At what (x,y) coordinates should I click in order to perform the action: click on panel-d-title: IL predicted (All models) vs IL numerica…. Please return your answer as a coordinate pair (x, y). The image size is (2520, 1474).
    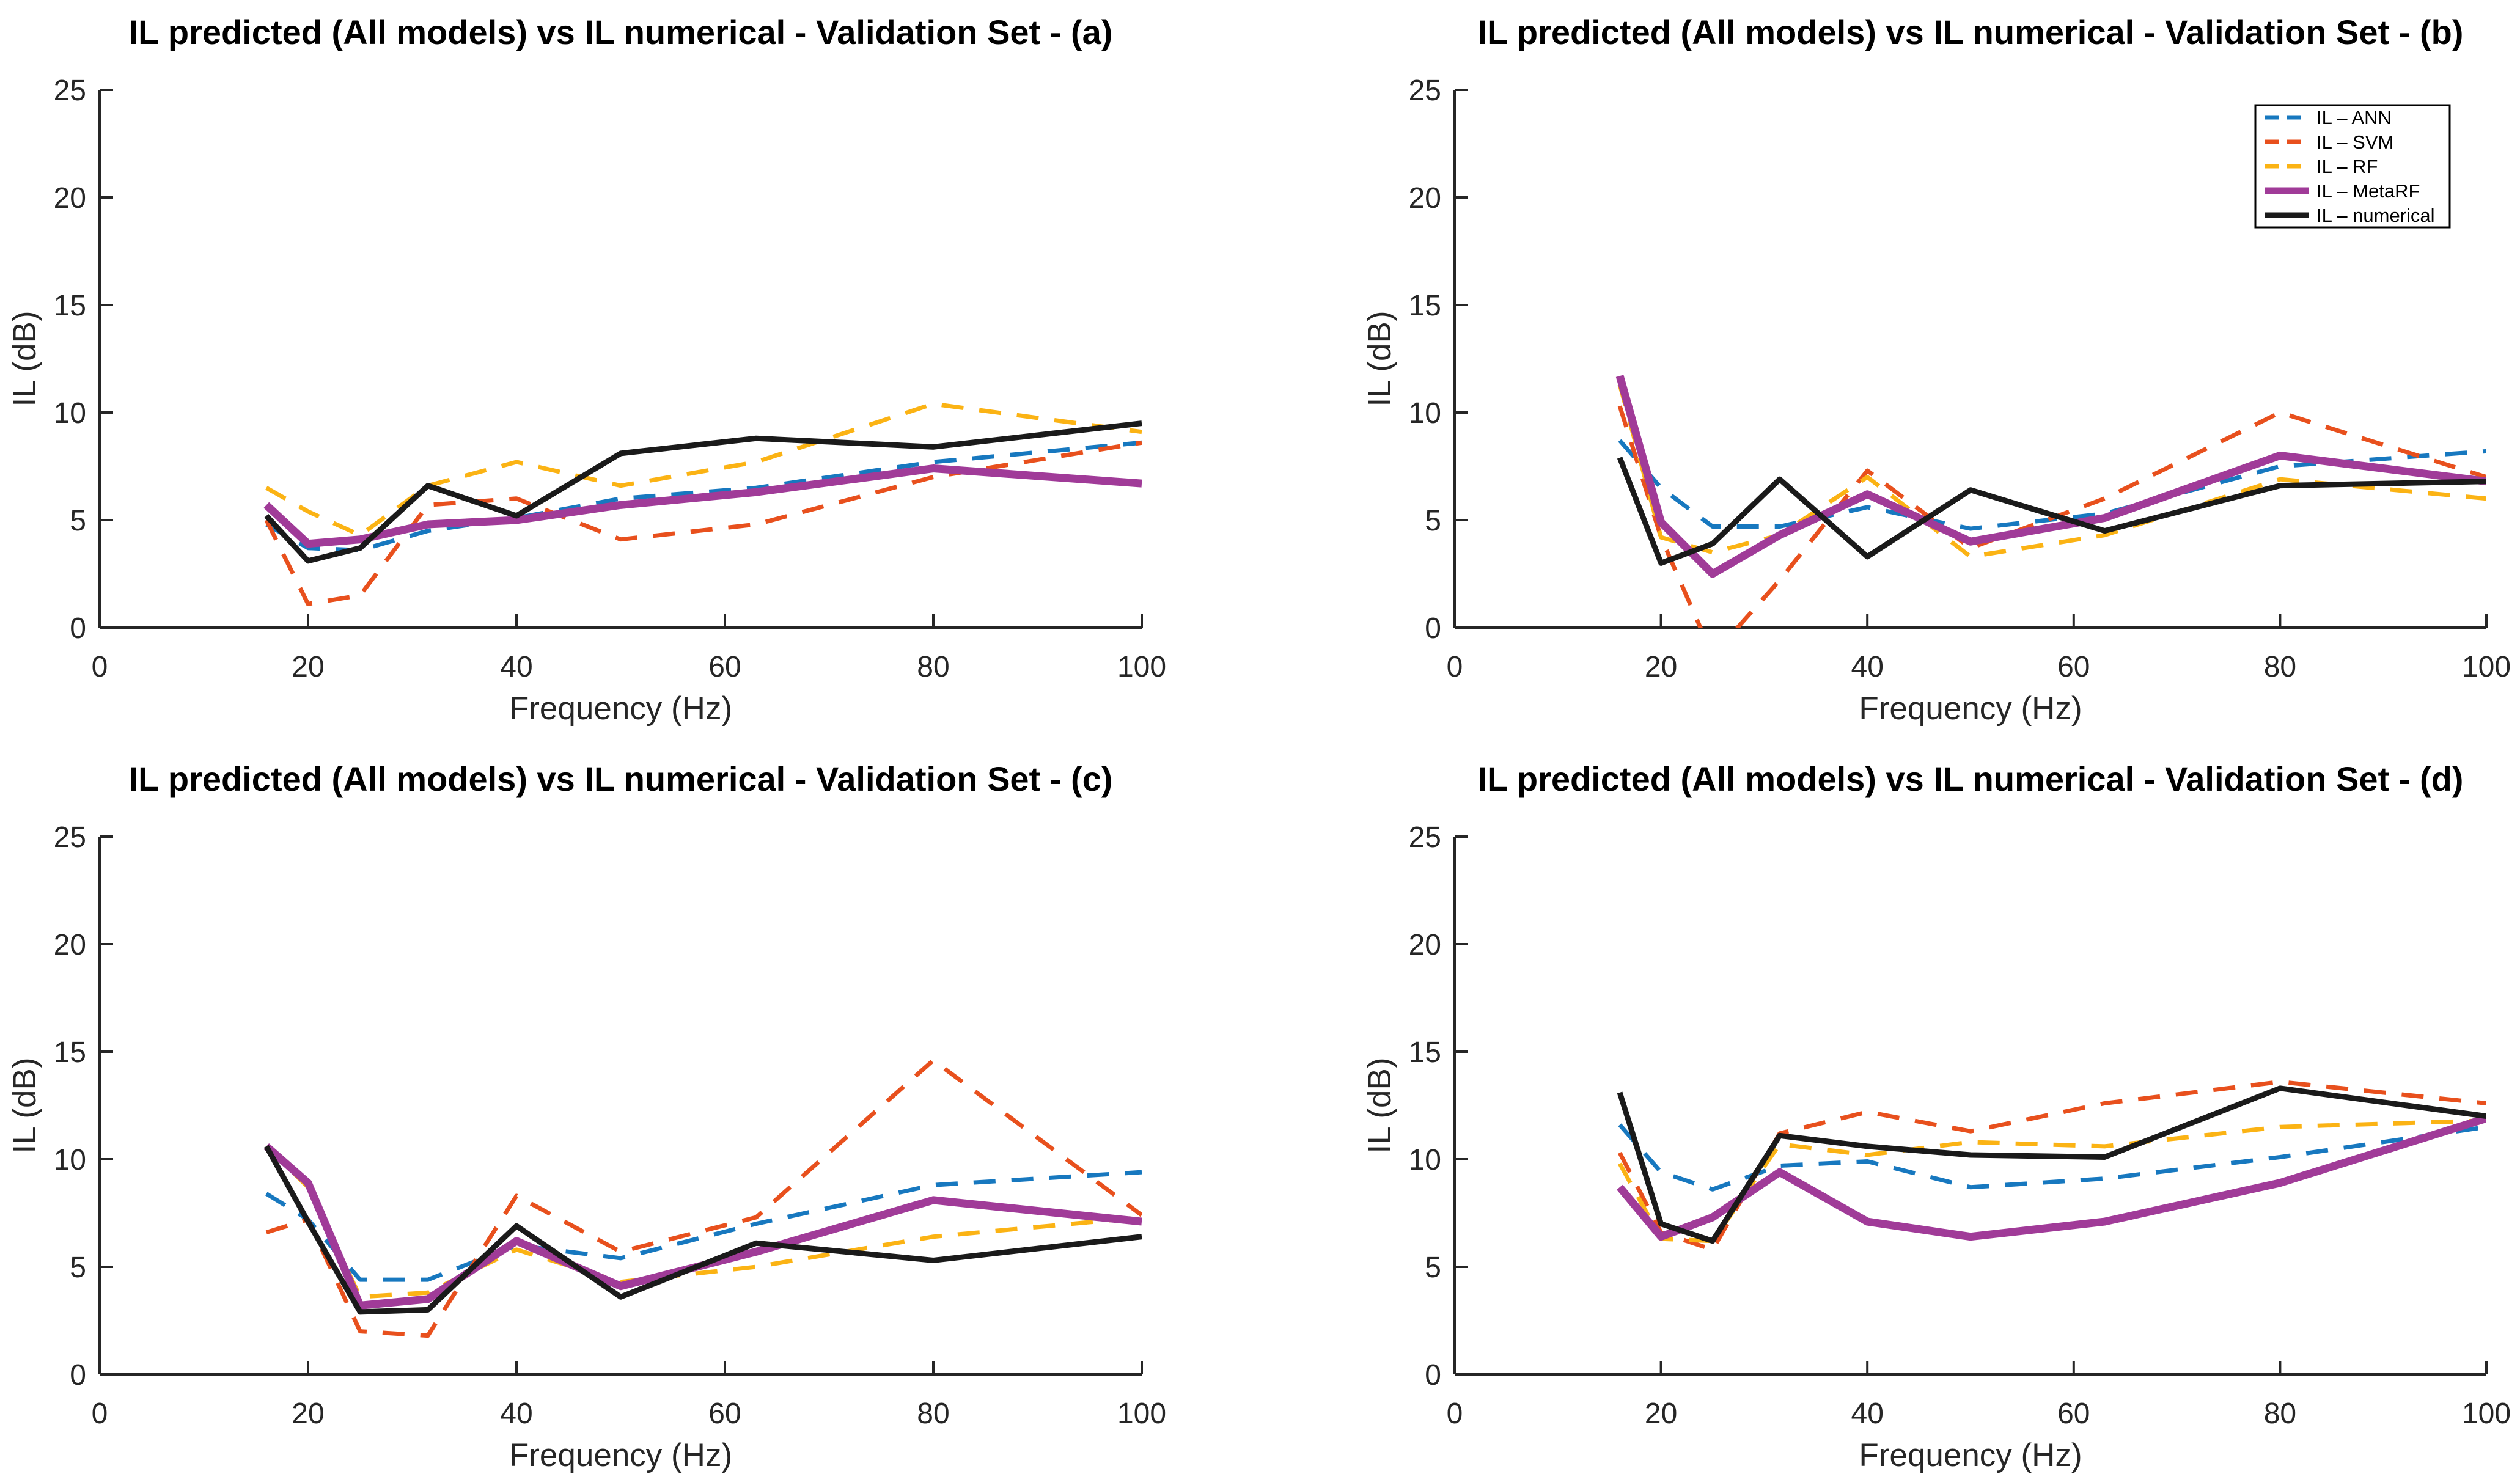
    Looking at the image, I should click on (1971, 779).